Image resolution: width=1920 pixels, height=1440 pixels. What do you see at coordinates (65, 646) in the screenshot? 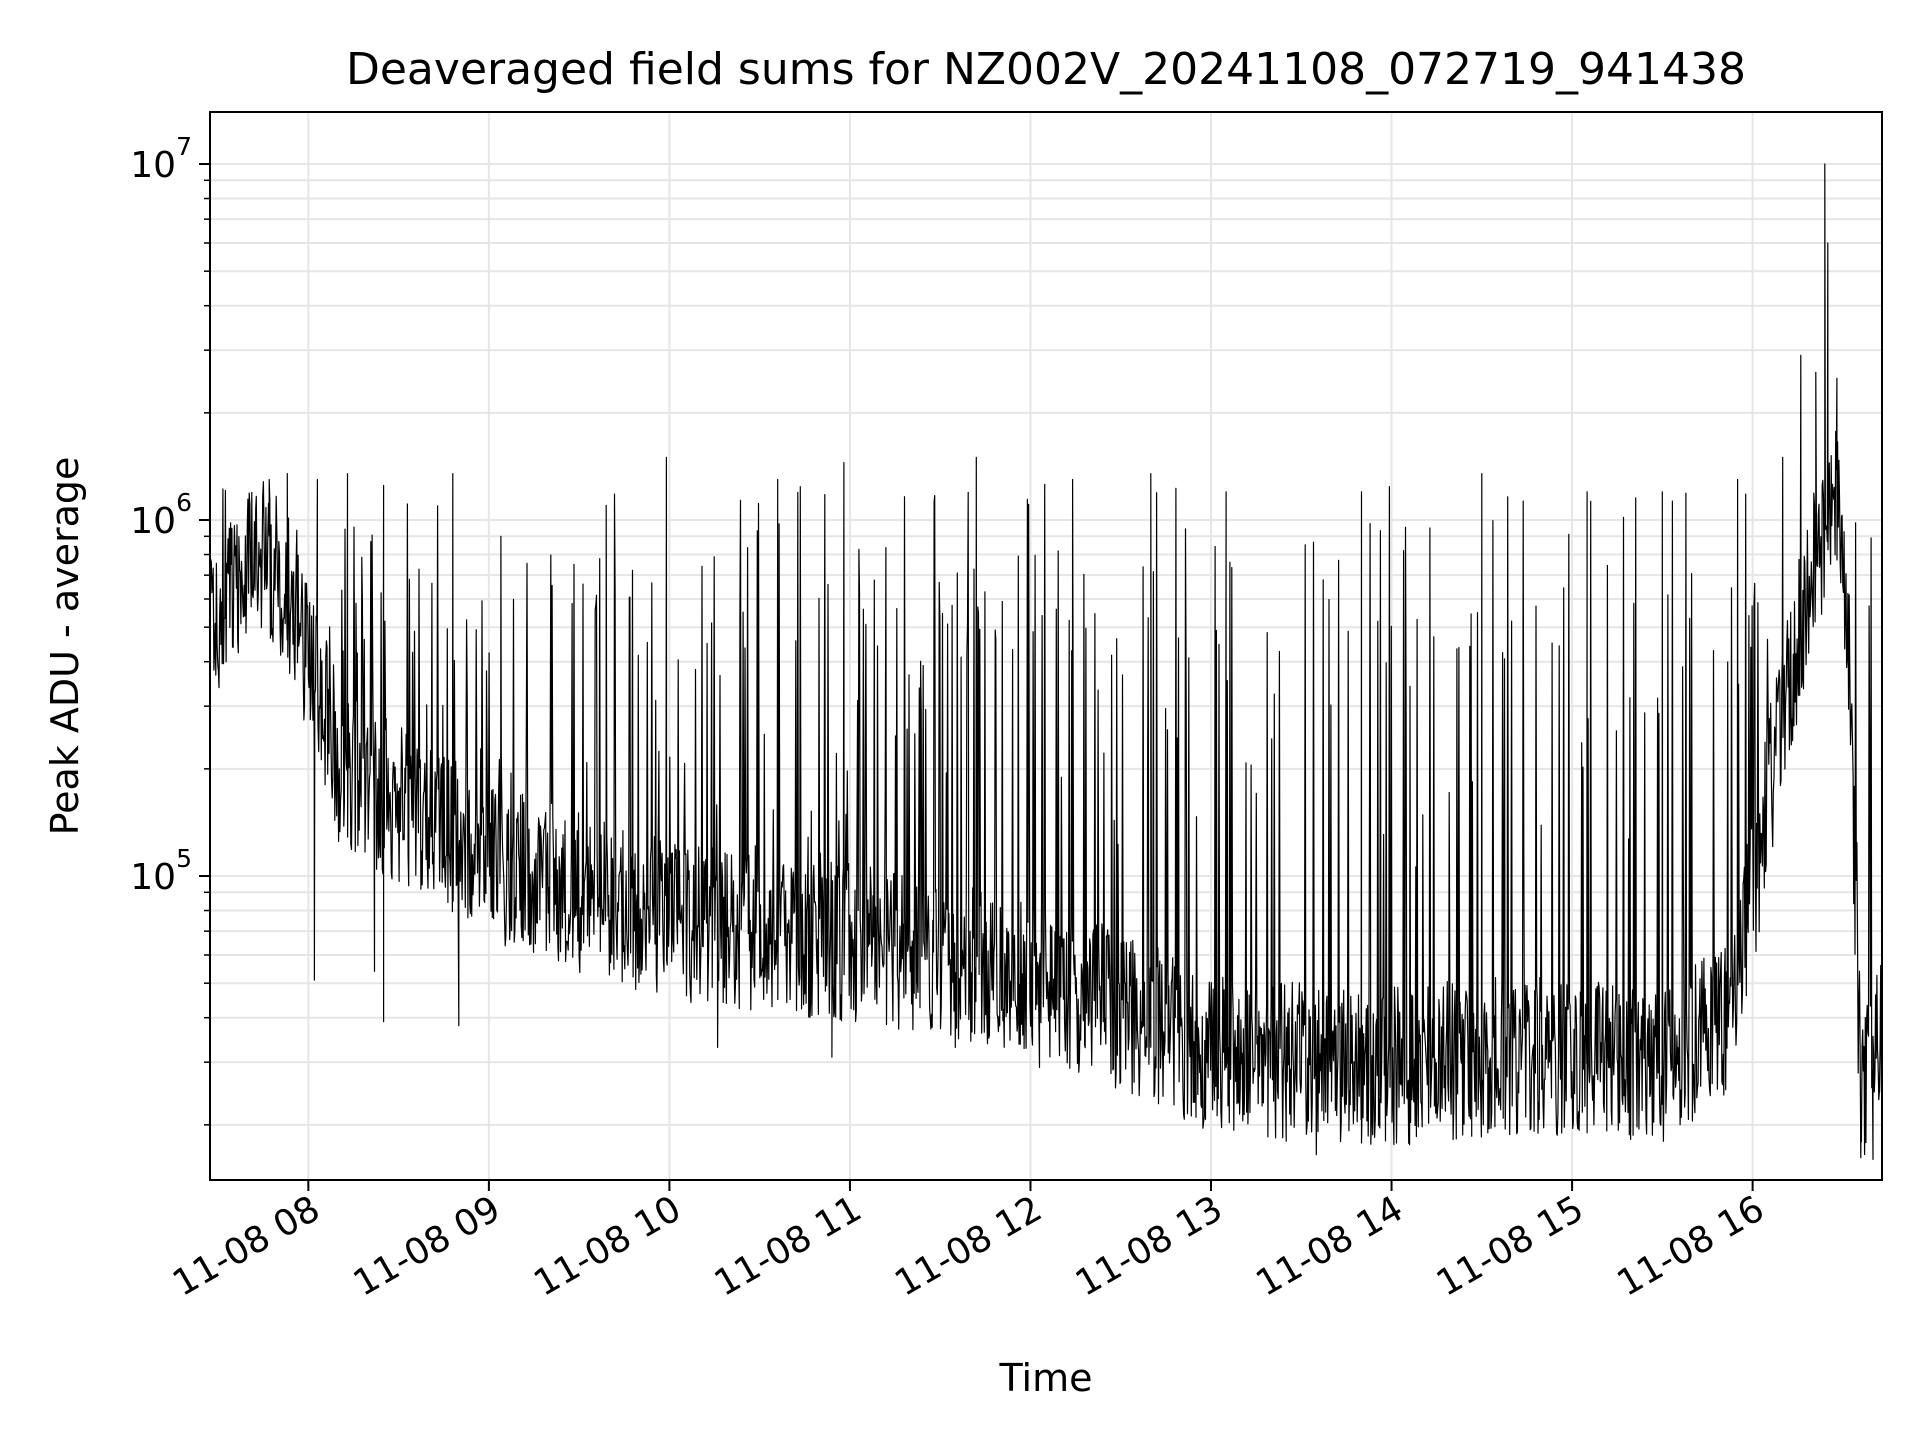
I see `y-axis-label: Peak ADU - average` at bounding box center [65, 646].